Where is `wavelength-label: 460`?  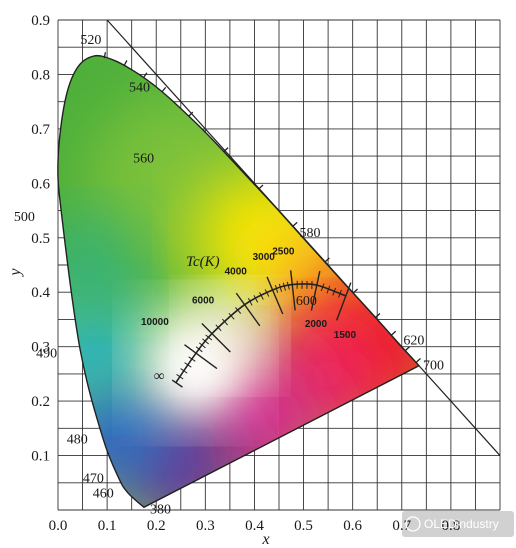 wavelength-label: 460 is located at coordinates (103, 494).